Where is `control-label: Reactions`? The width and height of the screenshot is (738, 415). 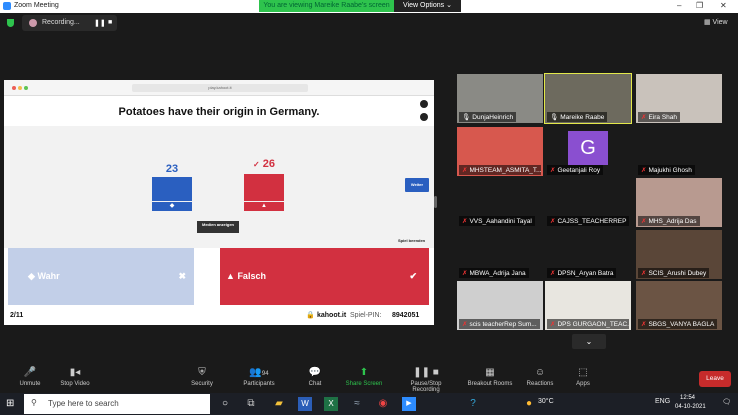 control-label: Reactions is located at coordinates (540, 384).